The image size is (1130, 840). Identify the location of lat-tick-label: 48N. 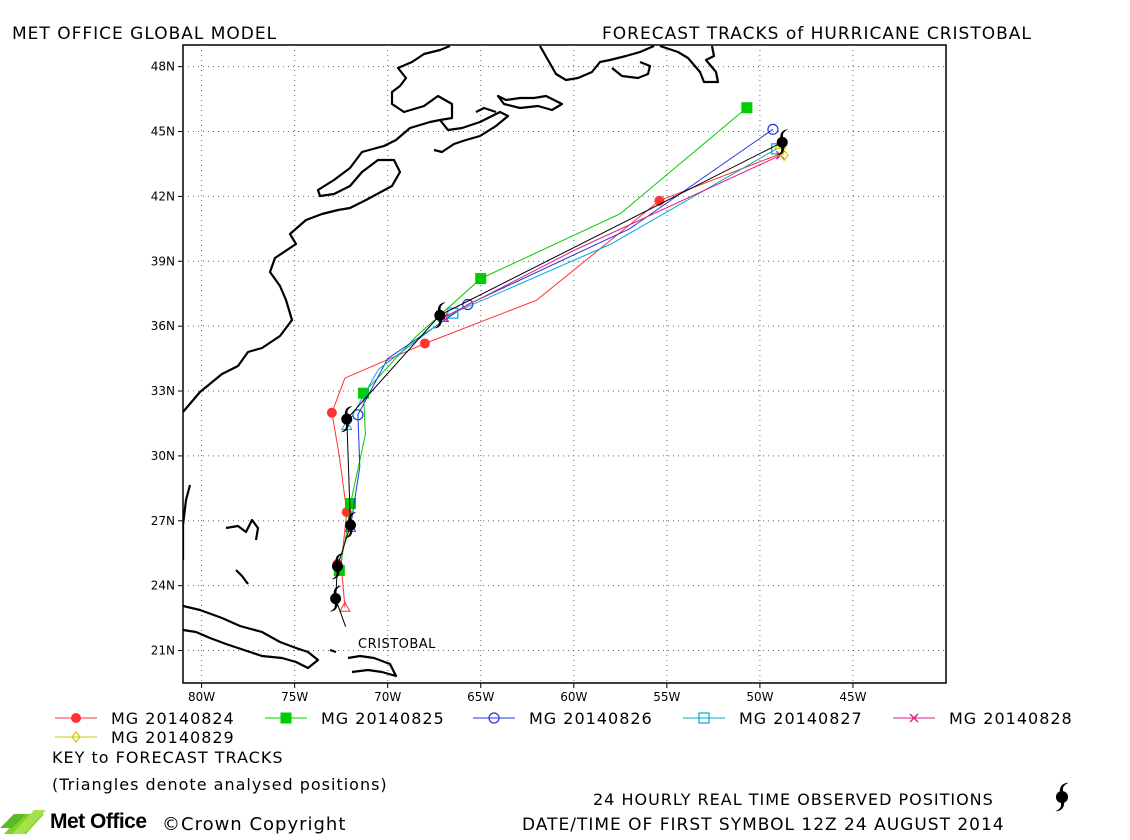
(163, 67).